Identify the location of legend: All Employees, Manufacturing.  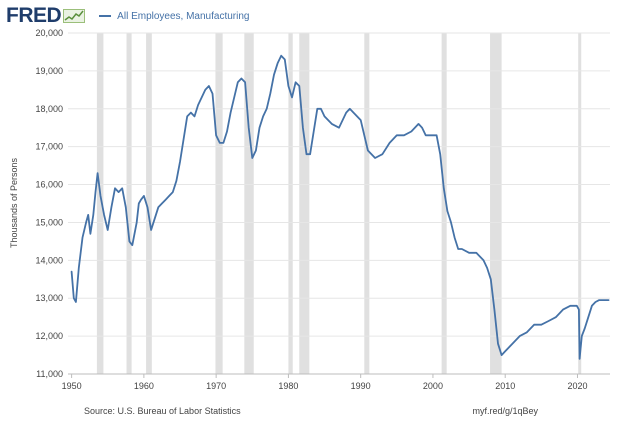
(174, 16).